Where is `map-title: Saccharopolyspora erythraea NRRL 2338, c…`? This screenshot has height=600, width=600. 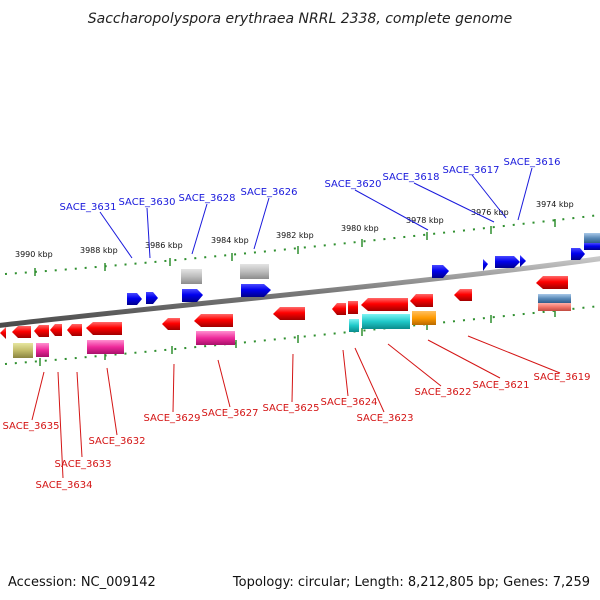 map-title: Saccharopolyspora erythraea NRRL 2338, c… is located at coordinates (300, 19).